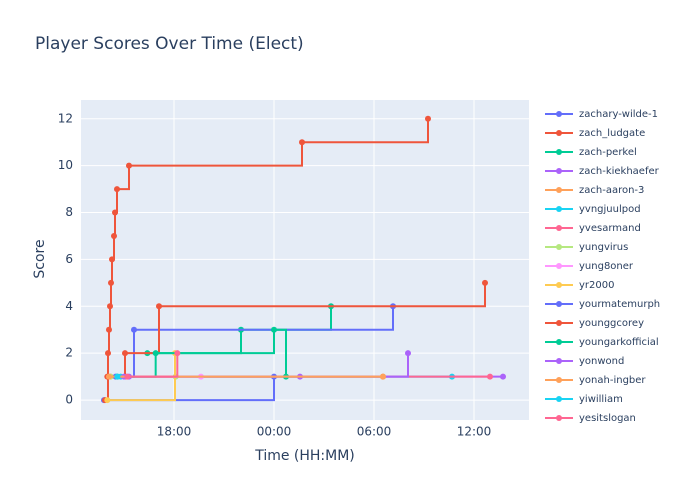 Image resolution: width=700 pixels, height=500 pixels. What do you see at coordinates (374, 432) in the screenshot?
I see `x-tick-label: 06:00` at bounding box center [374, 432].